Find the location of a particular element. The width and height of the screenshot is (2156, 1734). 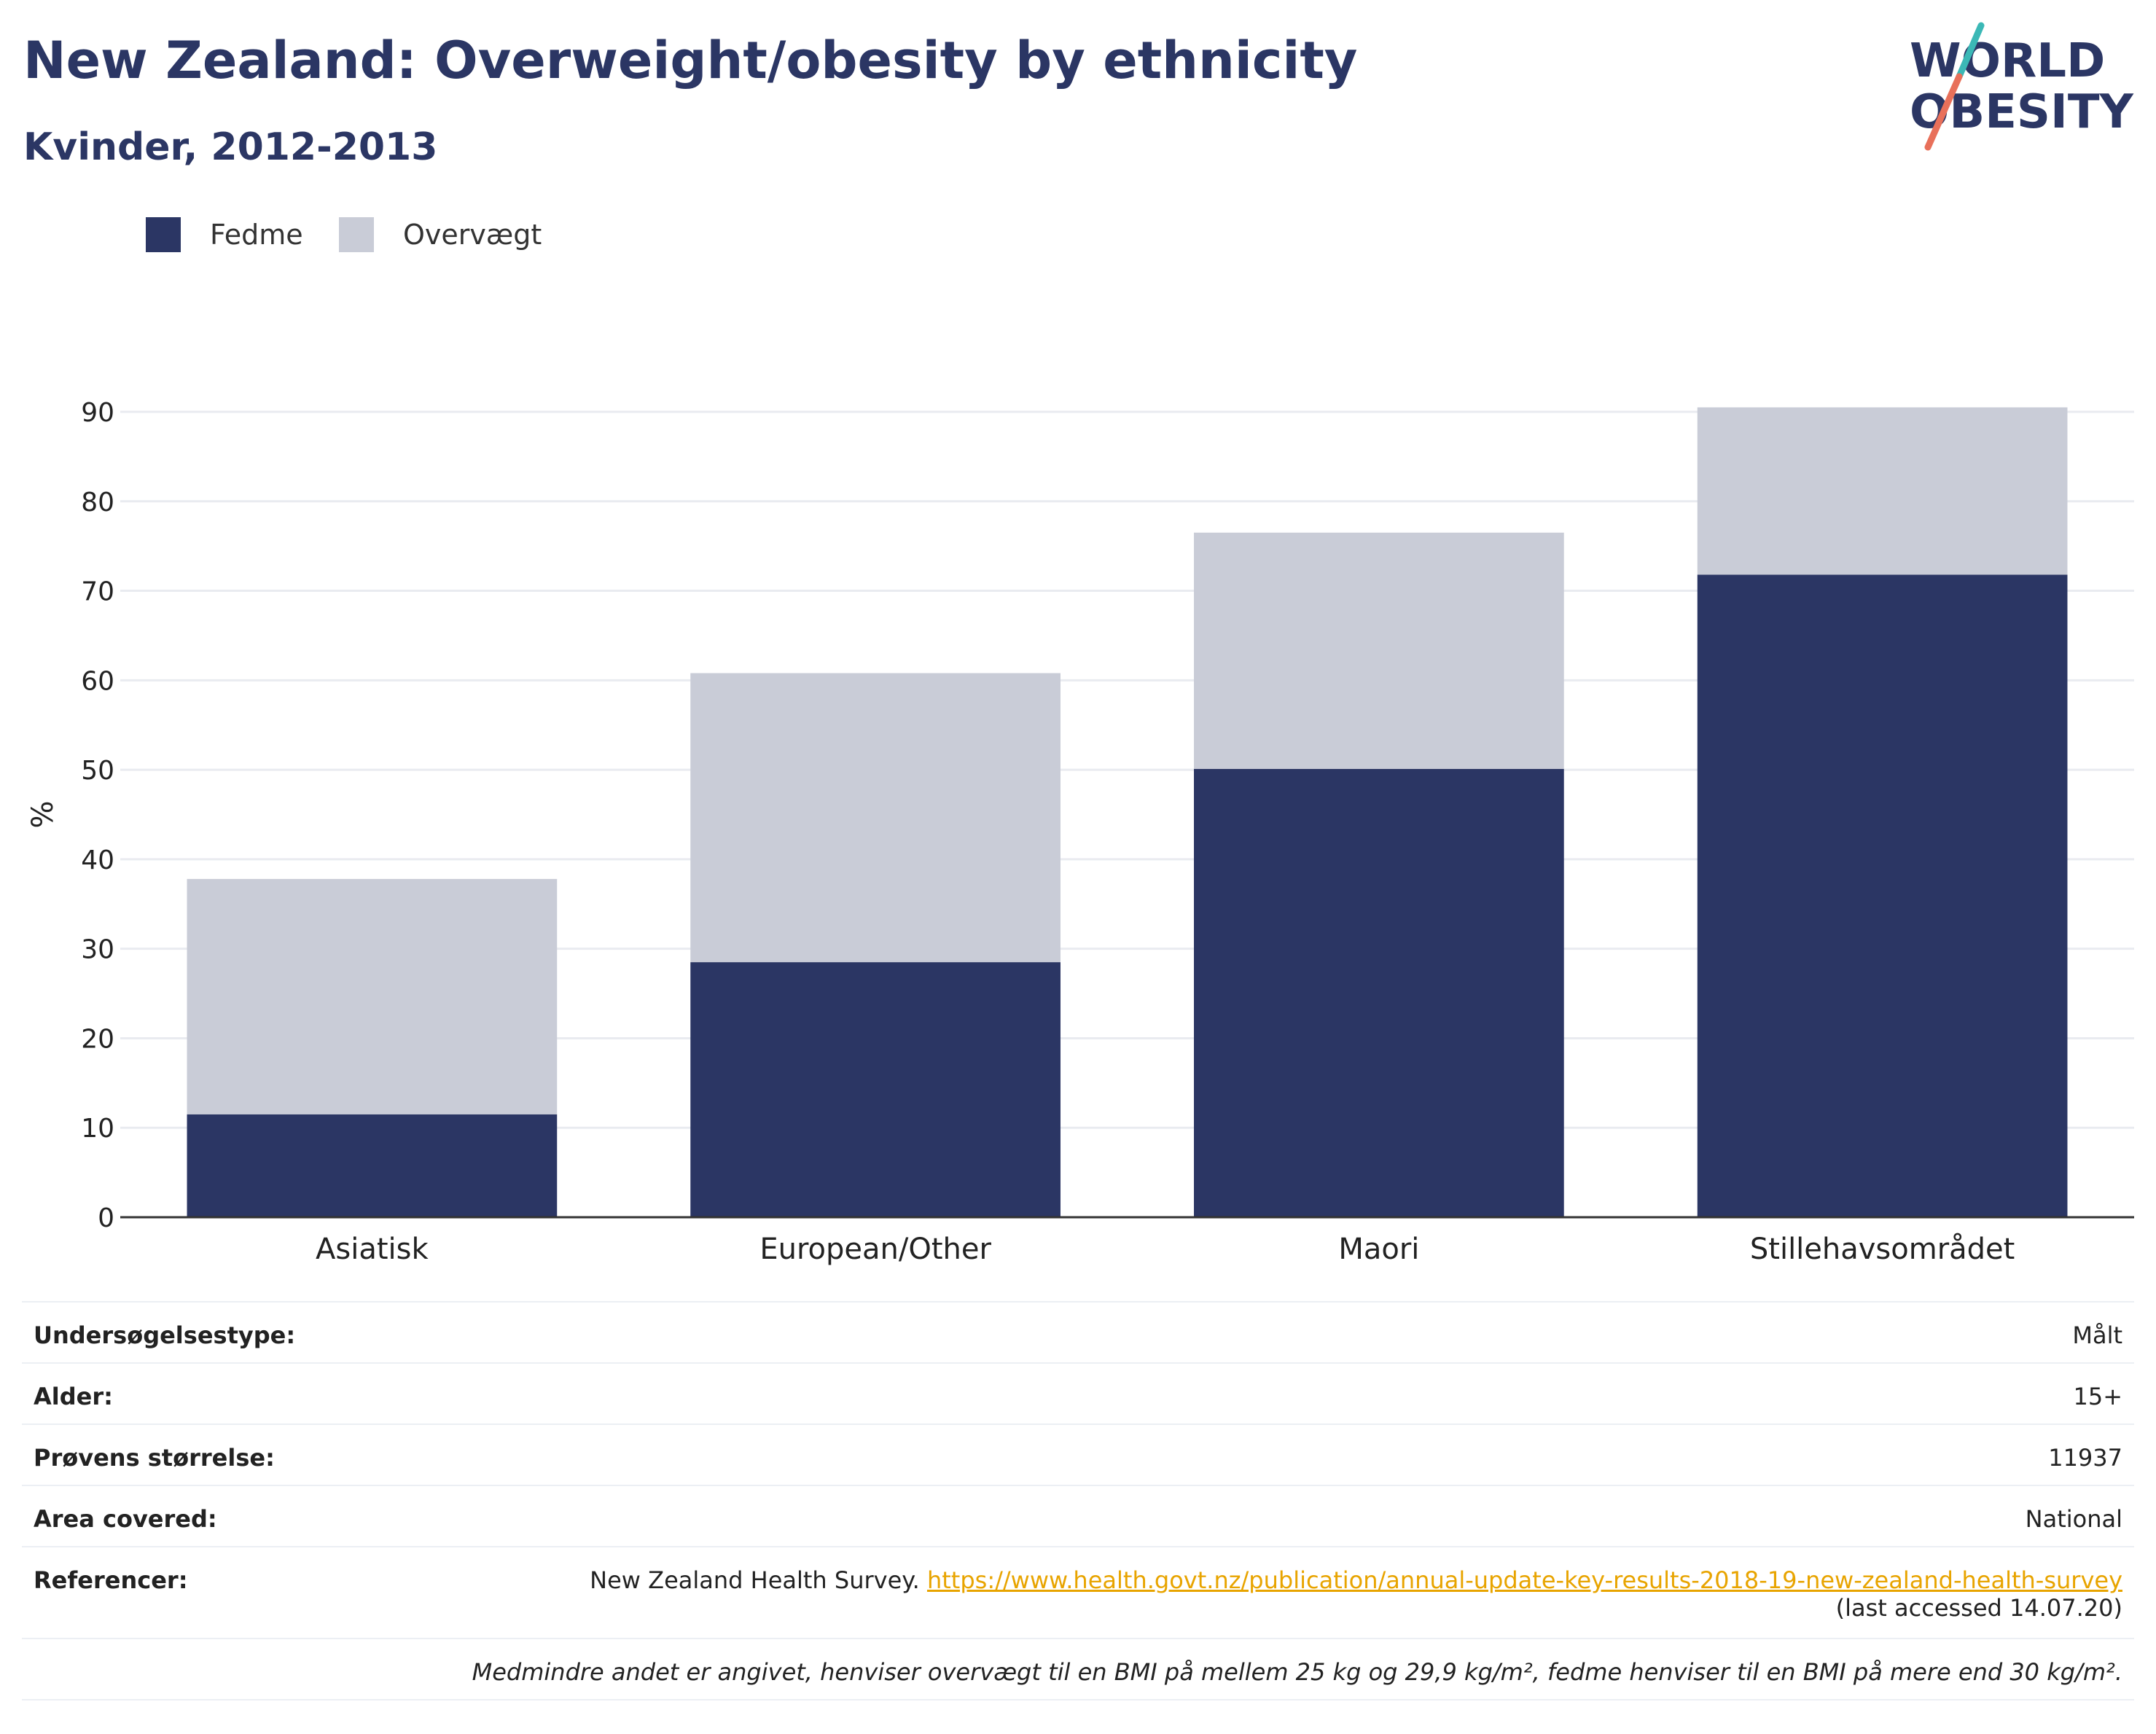

age-label: Alder: is located at coordinates (73, 1397).